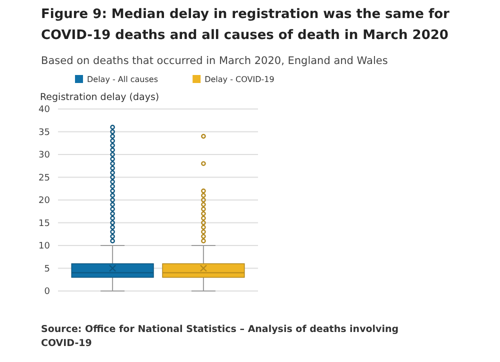  I want to click on source-note: Source: Office for National Statistics – Analysis of deaths involving COVID-19, so click(220, 336).